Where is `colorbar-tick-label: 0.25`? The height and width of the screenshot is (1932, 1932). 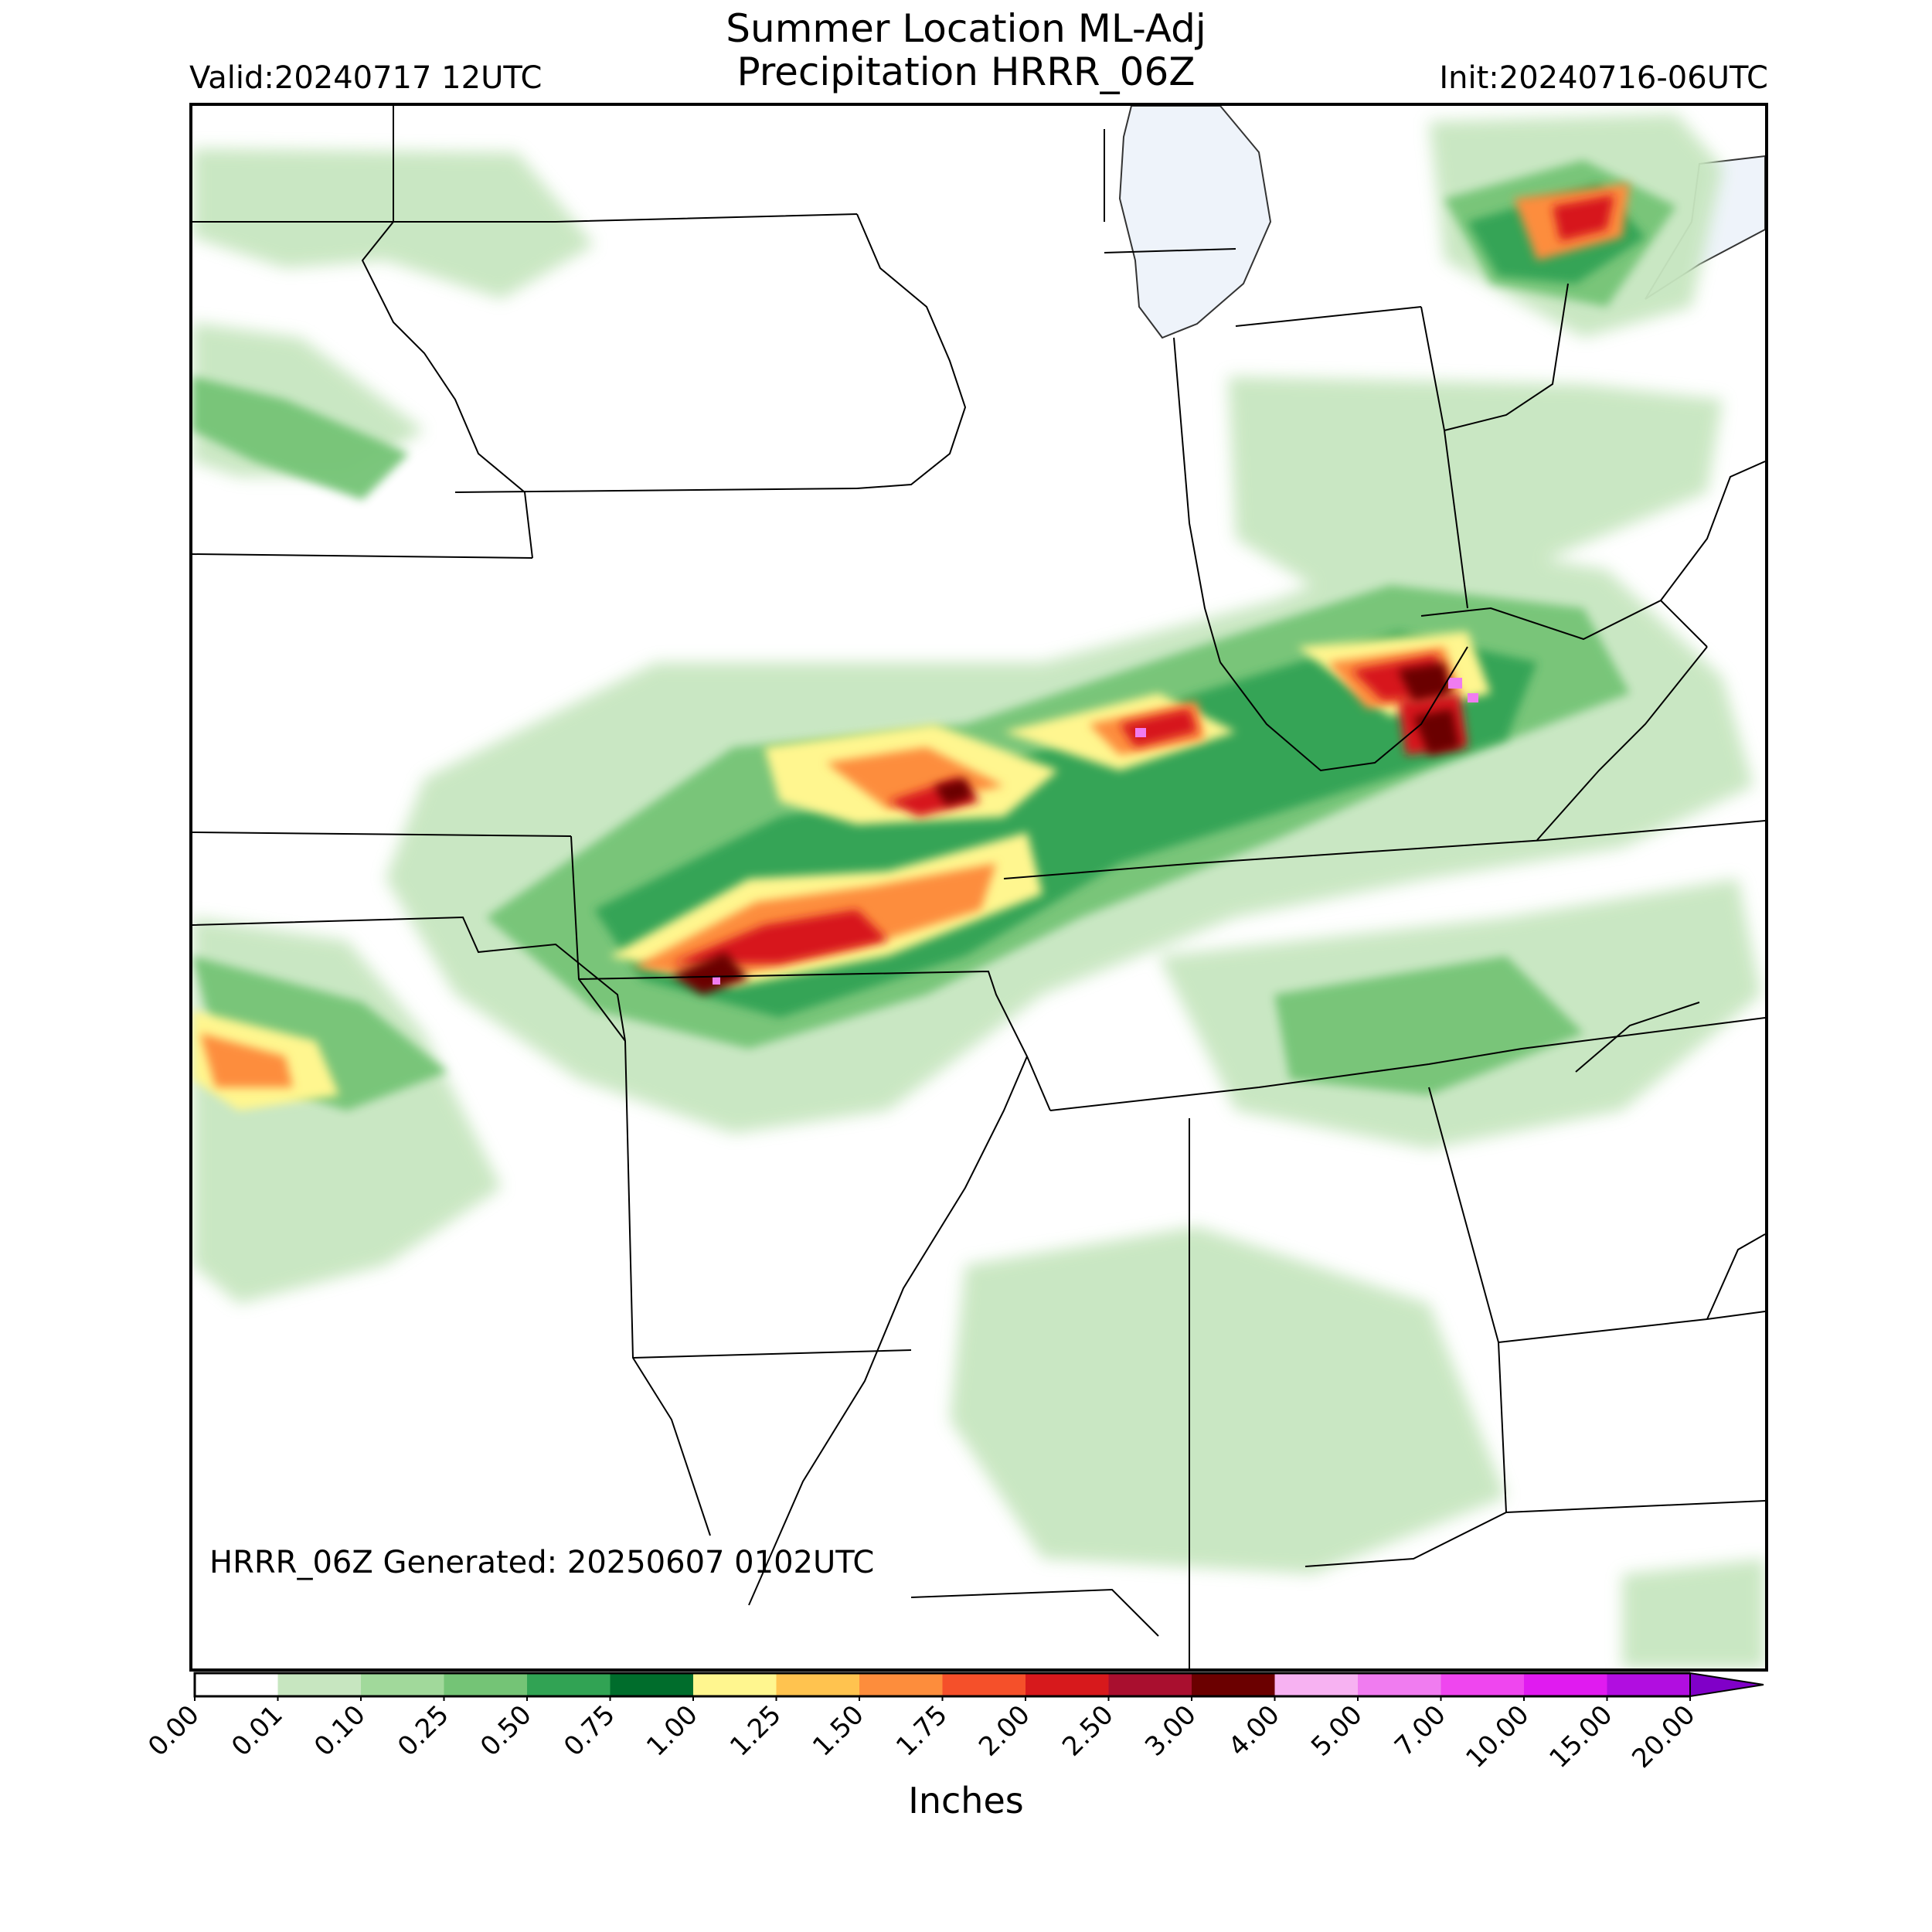
colorbar-tick-label: 0.25 is located at coordinates (423, 1731).